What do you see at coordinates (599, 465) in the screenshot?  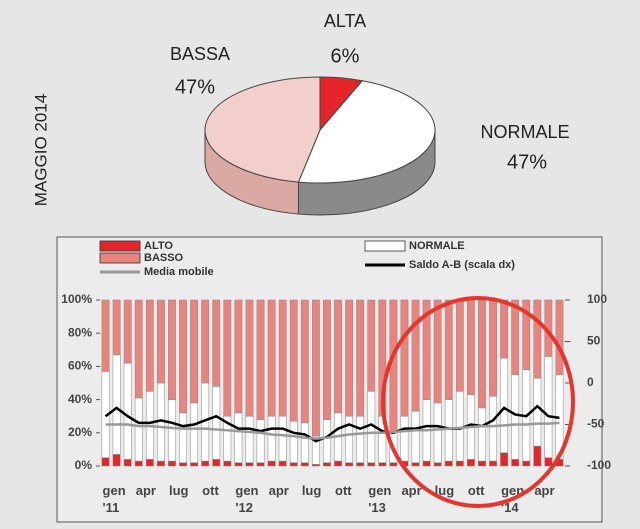 I see `y2-tick-label: -100` at bounding box center [599, 465].